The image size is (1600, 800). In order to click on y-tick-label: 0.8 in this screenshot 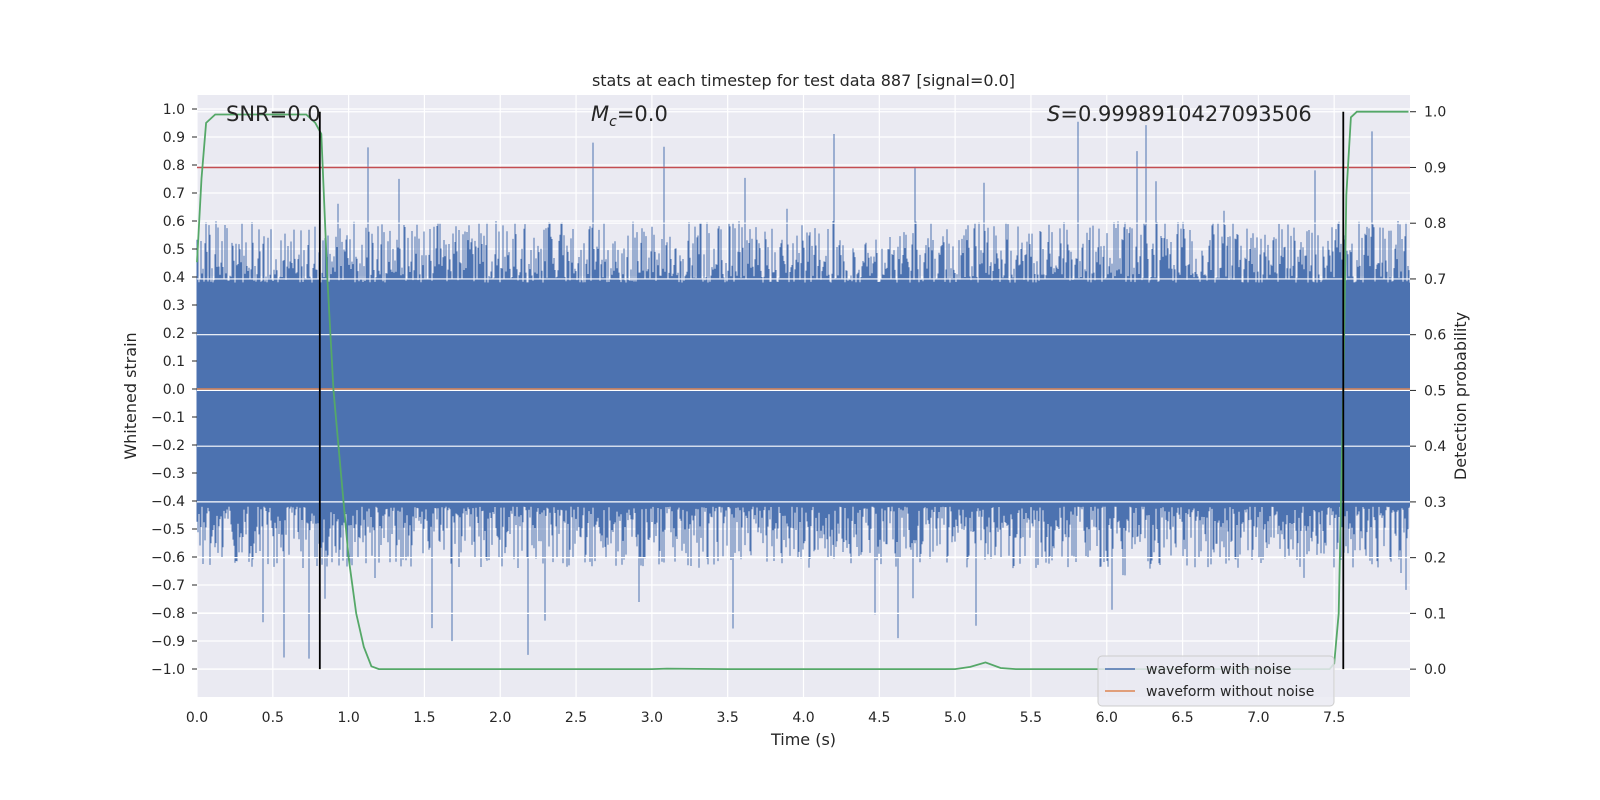, I will do `click(174, 166)`.